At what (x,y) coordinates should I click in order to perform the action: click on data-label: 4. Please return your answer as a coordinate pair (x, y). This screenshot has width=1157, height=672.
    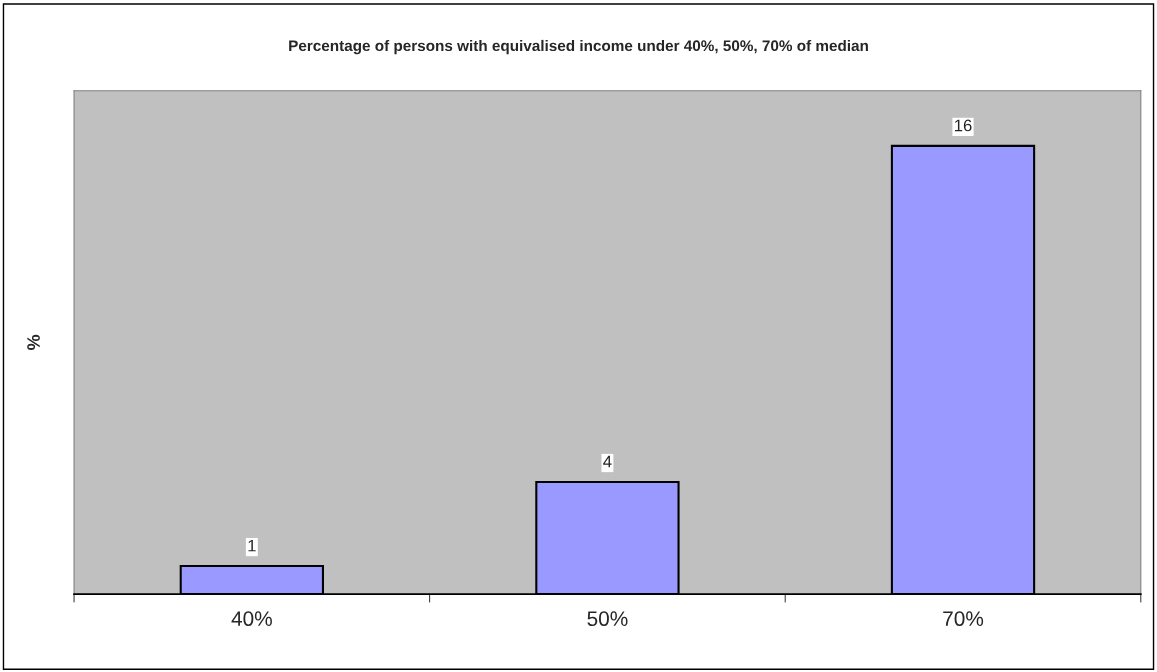
    Looking at the image, I should click on (607, 461).